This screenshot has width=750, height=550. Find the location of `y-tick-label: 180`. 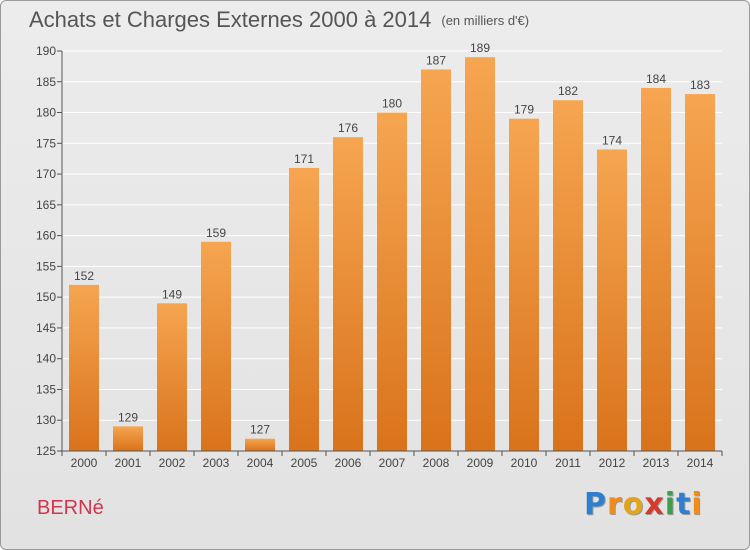

y-tick-label: 180 is located at coordinates (46, 113).